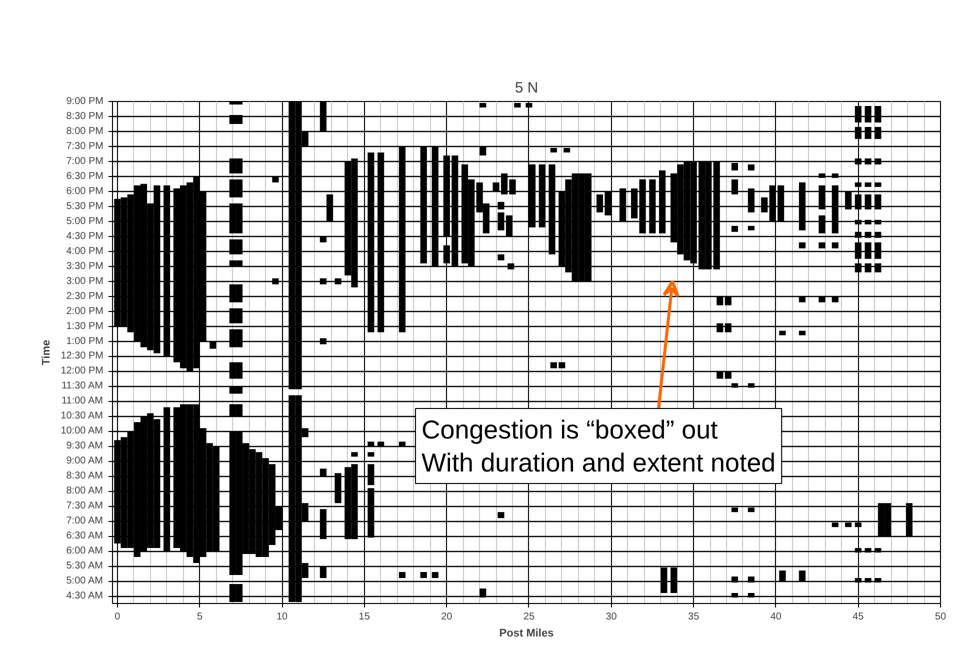 This screenshot has width=953, height=666. Describe the element at coordinates (526, 88) in the screenshot. I see `chart-title: 5 N` at that location.